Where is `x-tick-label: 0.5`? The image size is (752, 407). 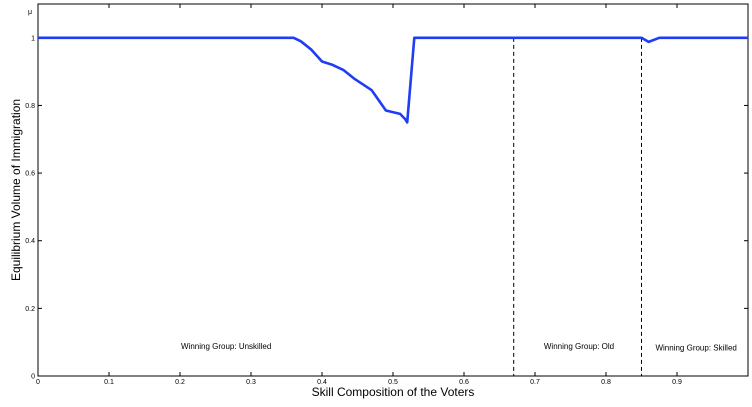 x-tick-label: 0.5 is located at coordinates (393, 382).